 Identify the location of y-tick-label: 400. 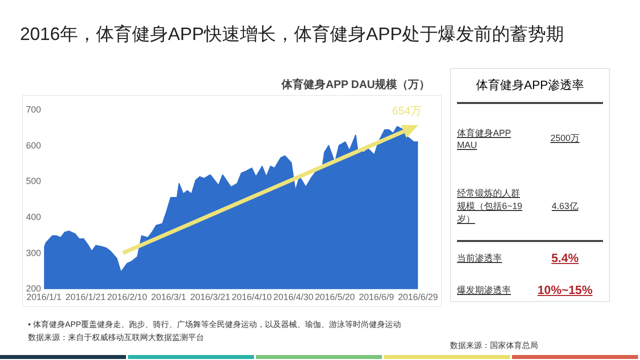
(34, 217).